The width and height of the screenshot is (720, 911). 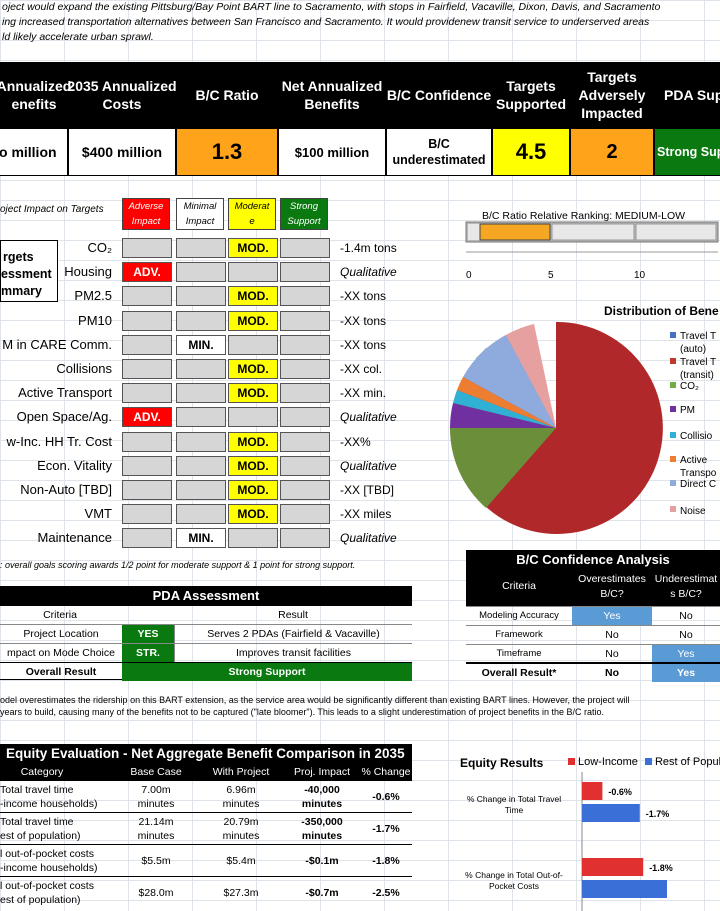 I want to click on pie-slice-collision, so click(x=504, y=409).